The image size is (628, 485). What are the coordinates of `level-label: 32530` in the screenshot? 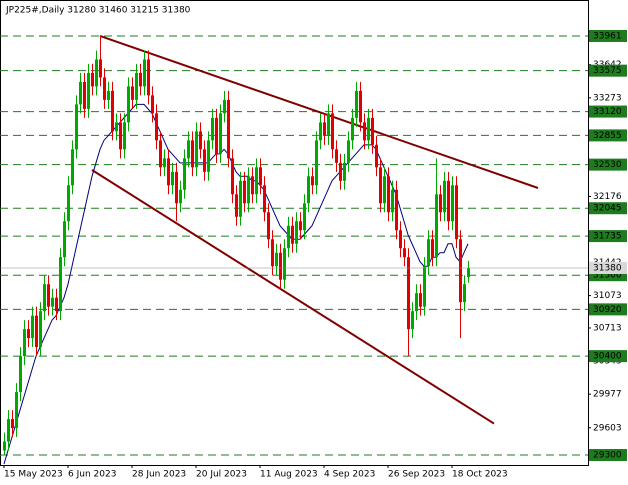 It's located at (607, 165).